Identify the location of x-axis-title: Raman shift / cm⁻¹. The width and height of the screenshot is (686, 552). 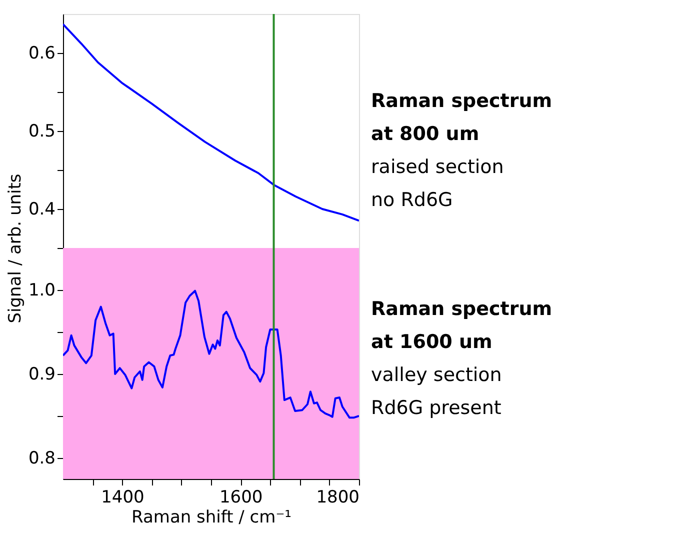
(212, 518).